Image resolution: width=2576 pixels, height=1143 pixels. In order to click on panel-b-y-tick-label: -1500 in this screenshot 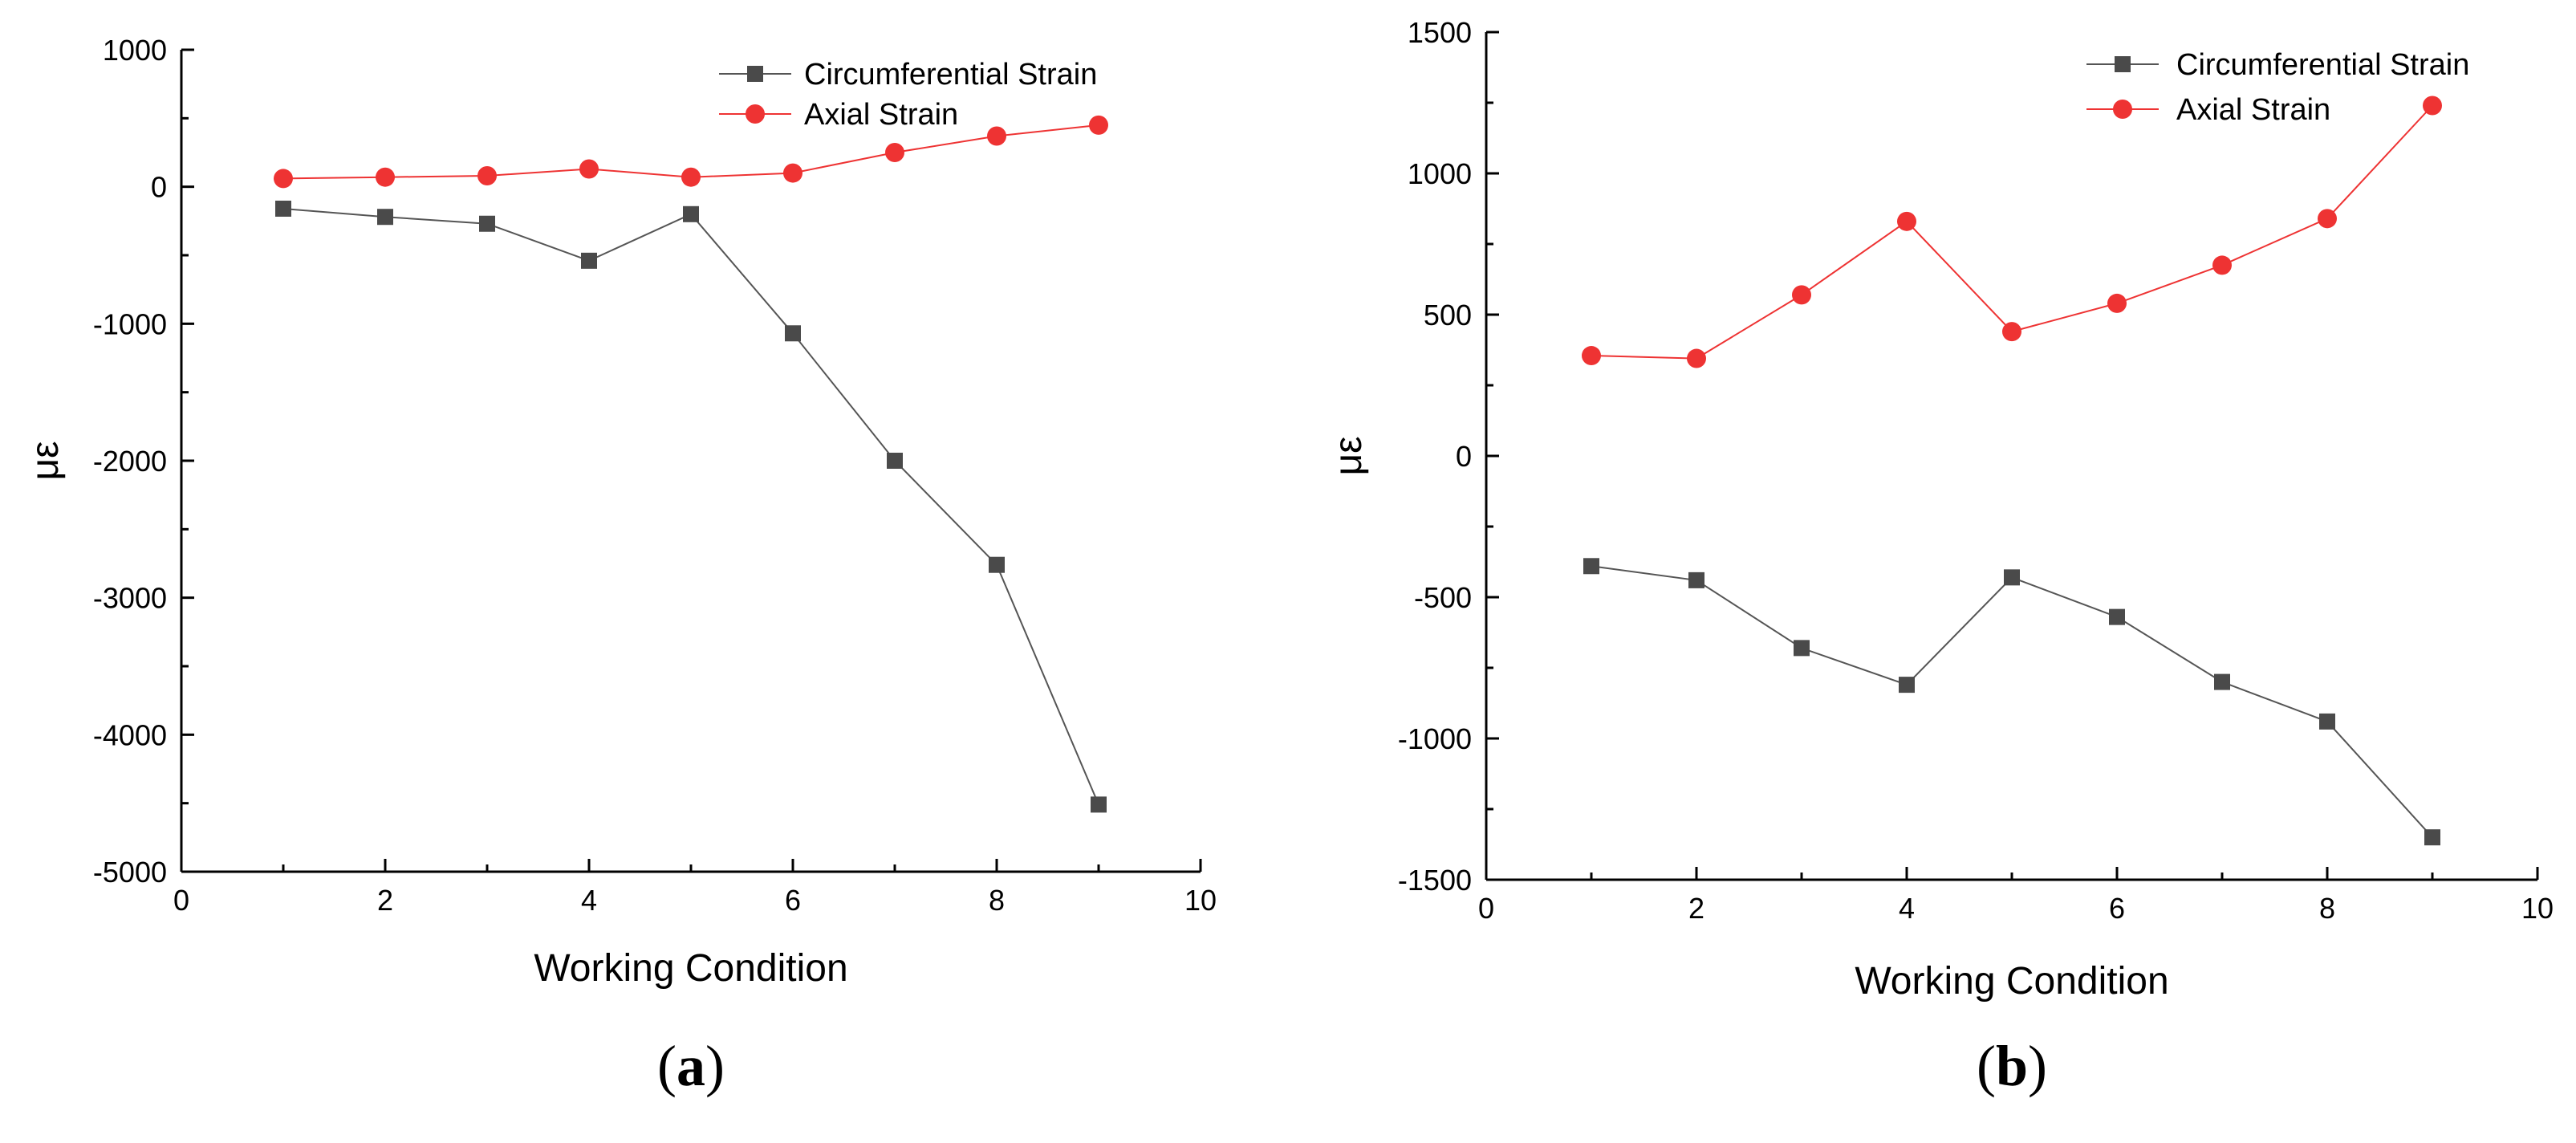, I will do `click(1435, 880)`.